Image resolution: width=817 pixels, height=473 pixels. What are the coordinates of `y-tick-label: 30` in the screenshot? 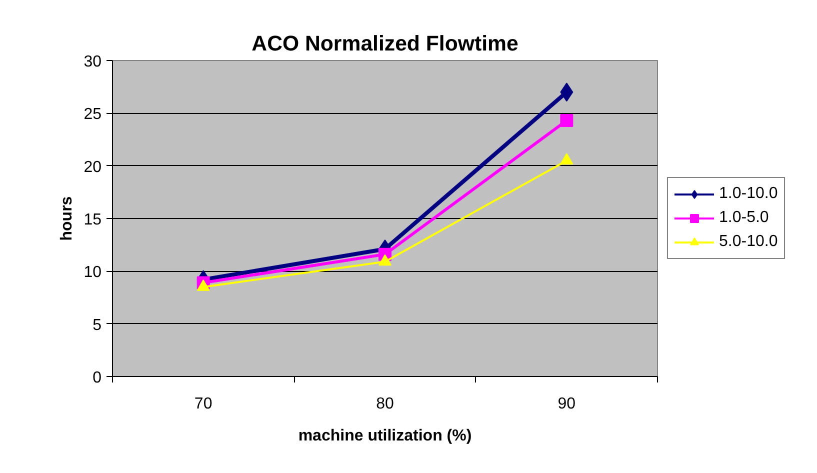 It's located at (93, 62).